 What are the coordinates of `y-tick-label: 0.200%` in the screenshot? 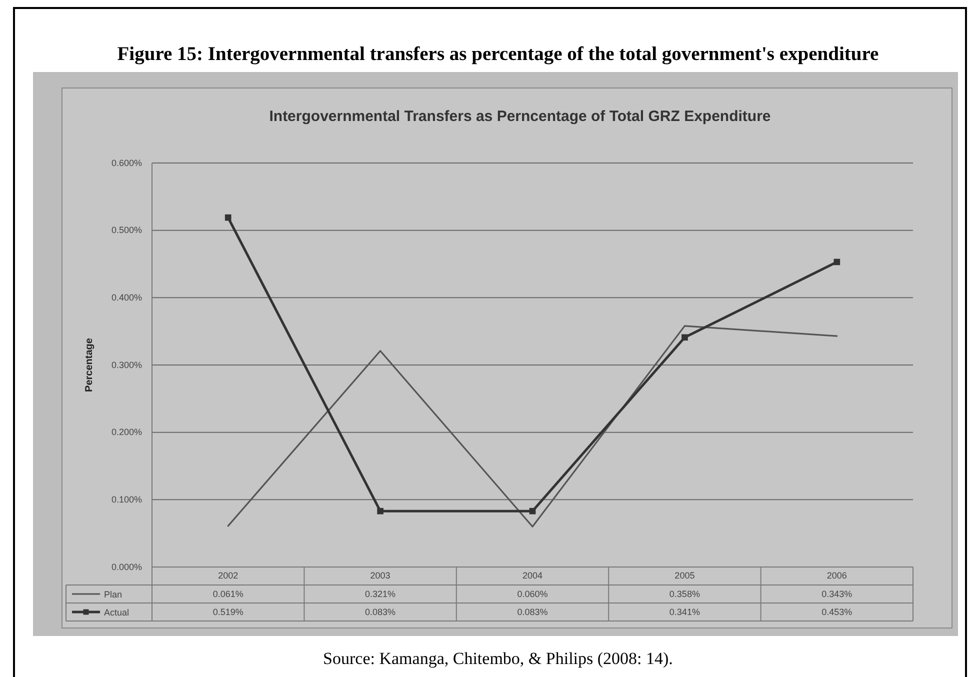 It's located at (126, 432).